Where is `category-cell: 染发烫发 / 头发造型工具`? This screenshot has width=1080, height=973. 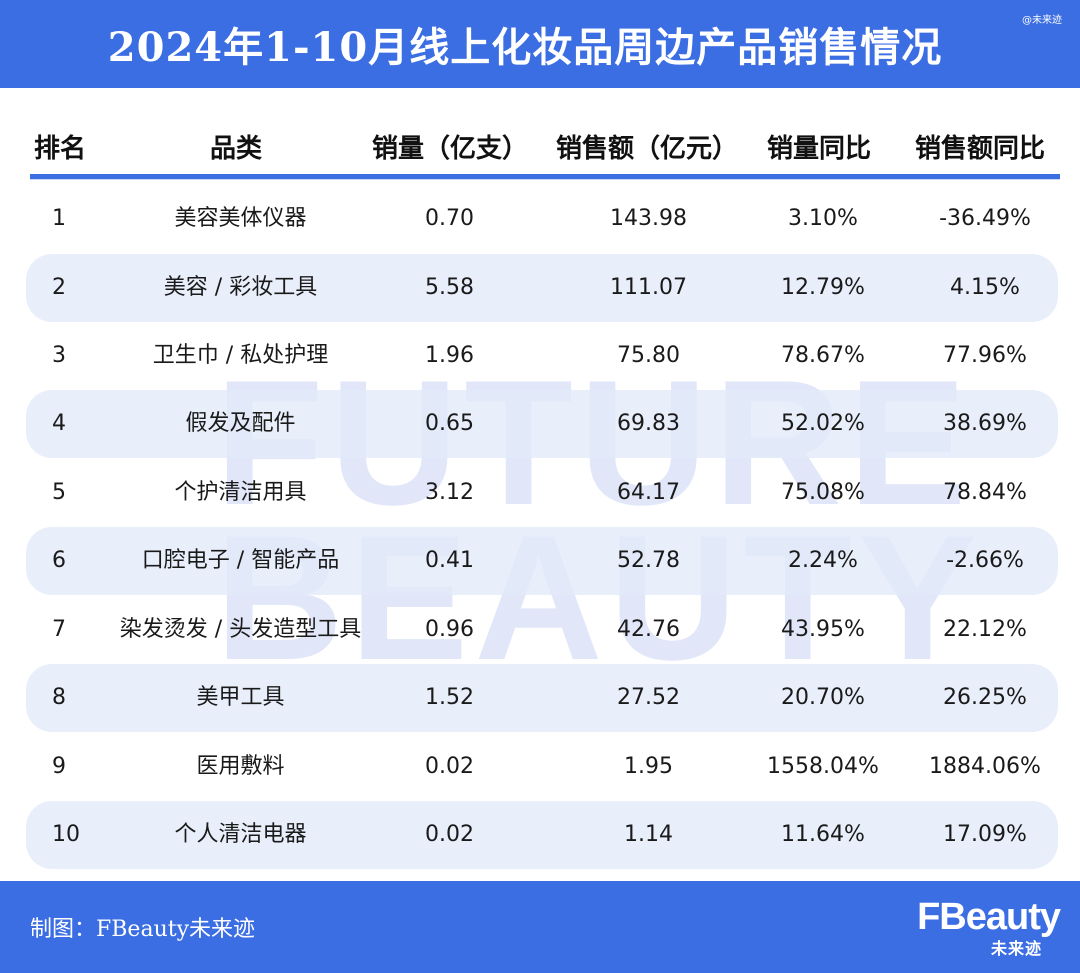
category-cell: 染发烫发 / 头发造型工具 is located at coordinates (240, 629).